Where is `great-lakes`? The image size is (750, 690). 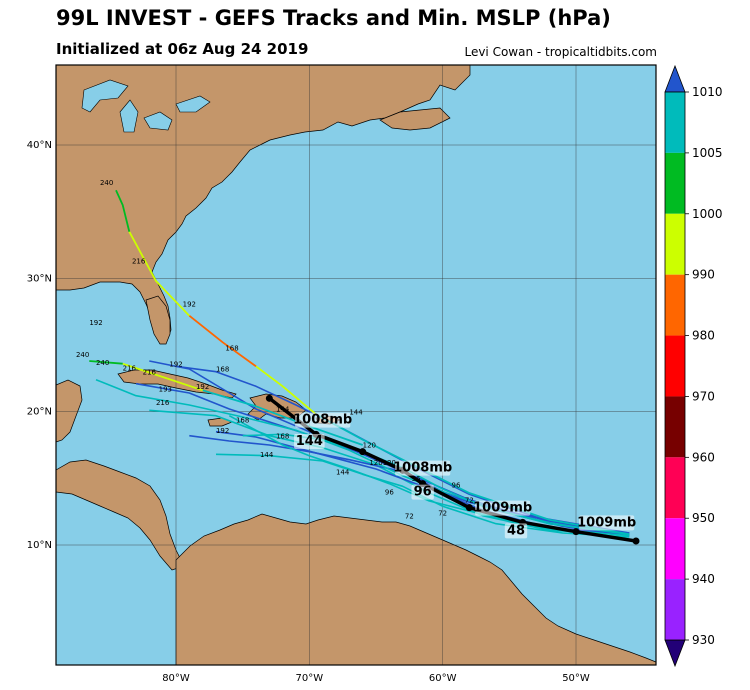
great-lakes is located at coordinates (146, 106).